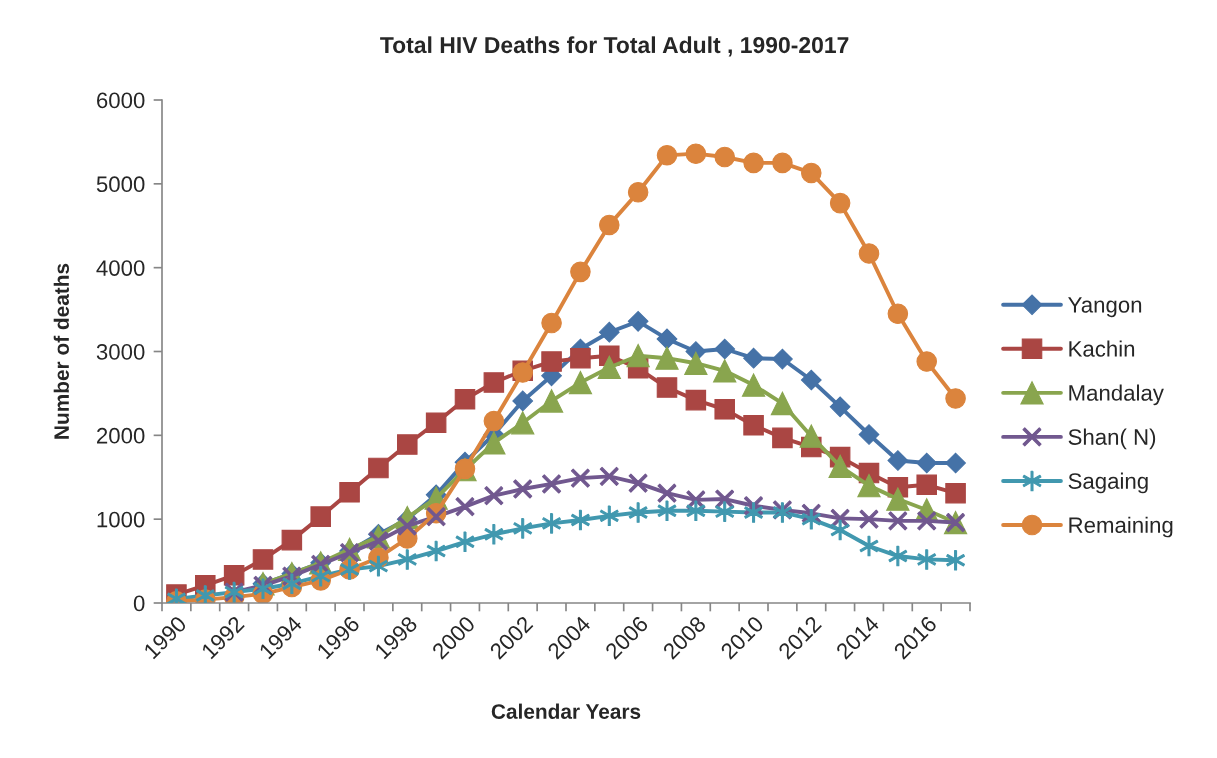 The width and height of the screenshot is (1217, 758). I want to click on chart-title: Total HIV Deaths for Total Adult , 1990-2017, so click(614, 46).